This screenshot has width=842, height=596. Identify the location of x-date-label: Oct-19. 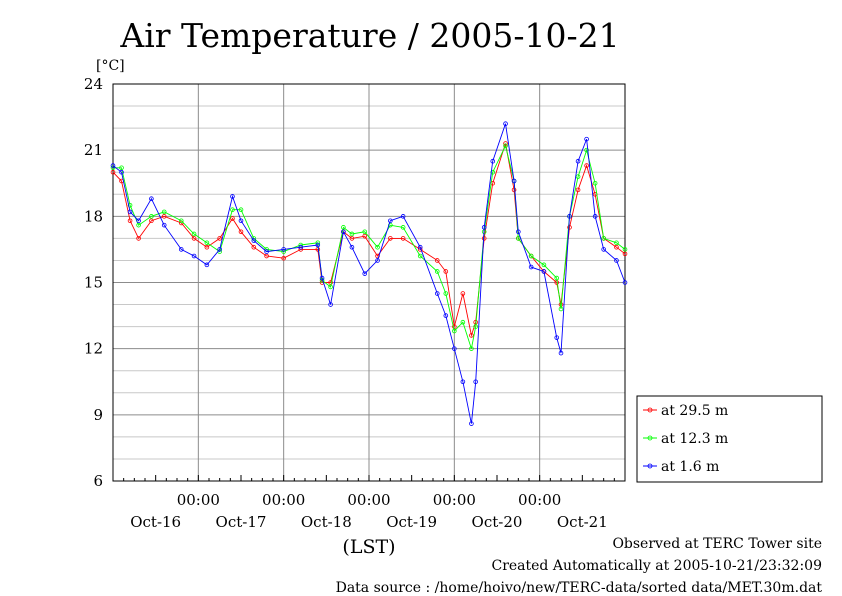
(411, 522).